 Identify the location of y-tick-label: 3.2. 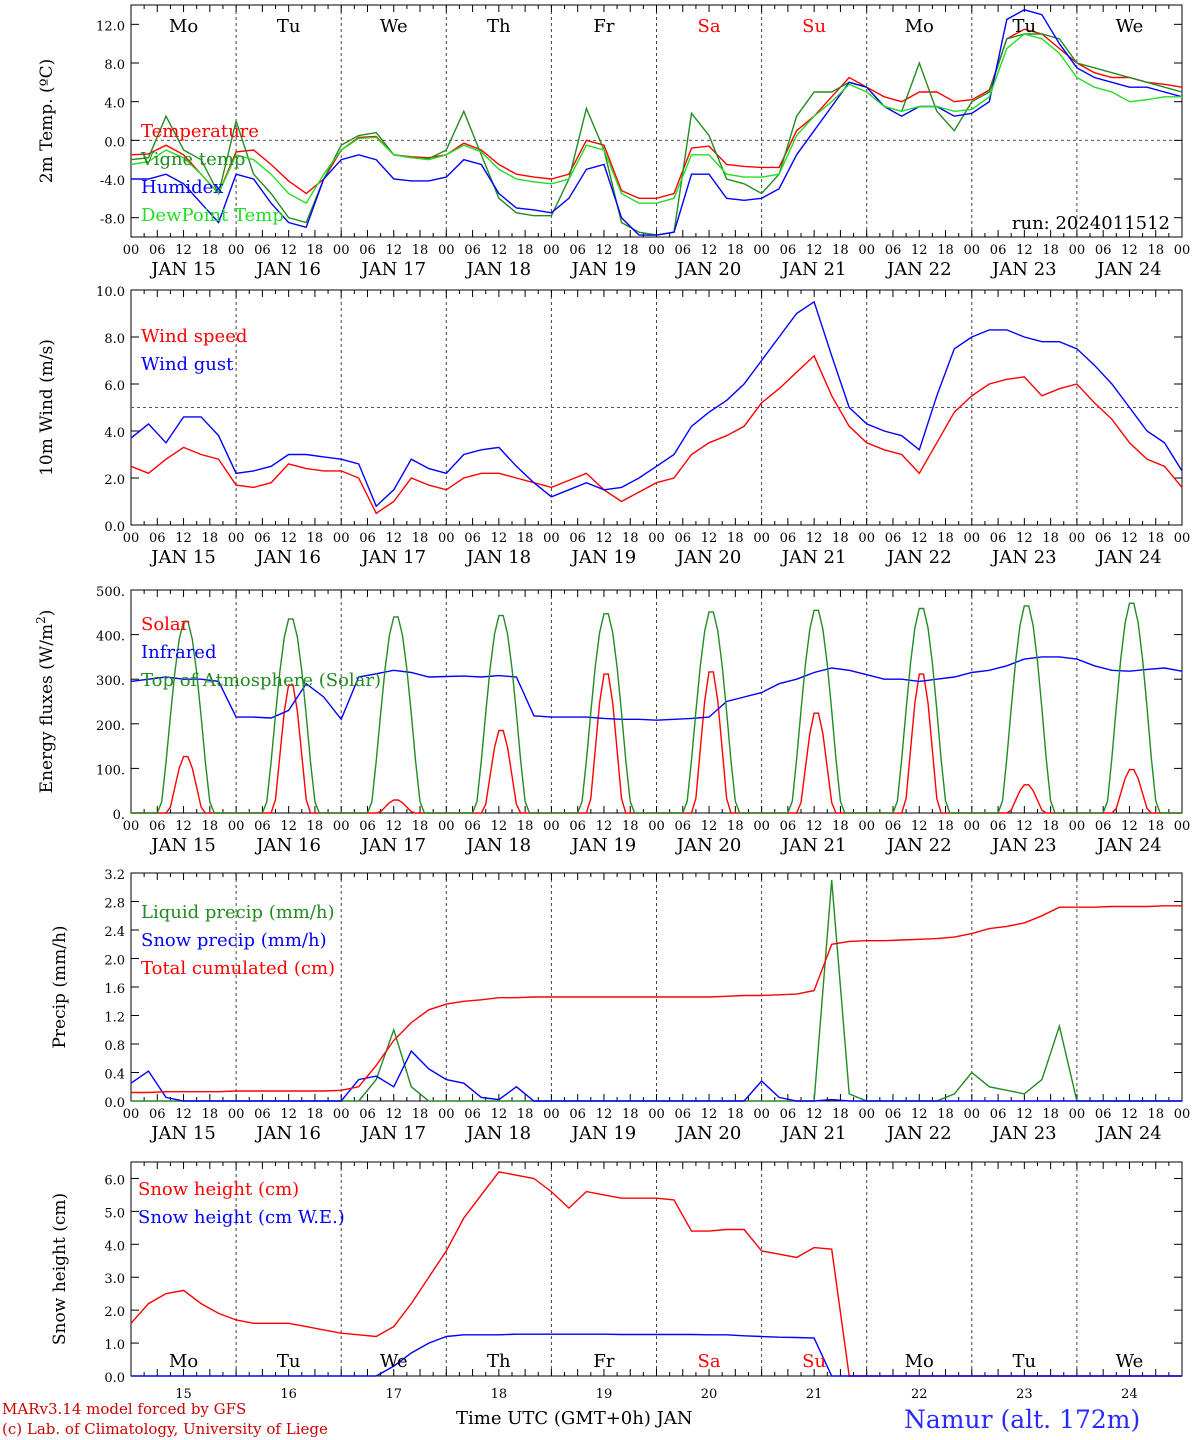
(114, 875).